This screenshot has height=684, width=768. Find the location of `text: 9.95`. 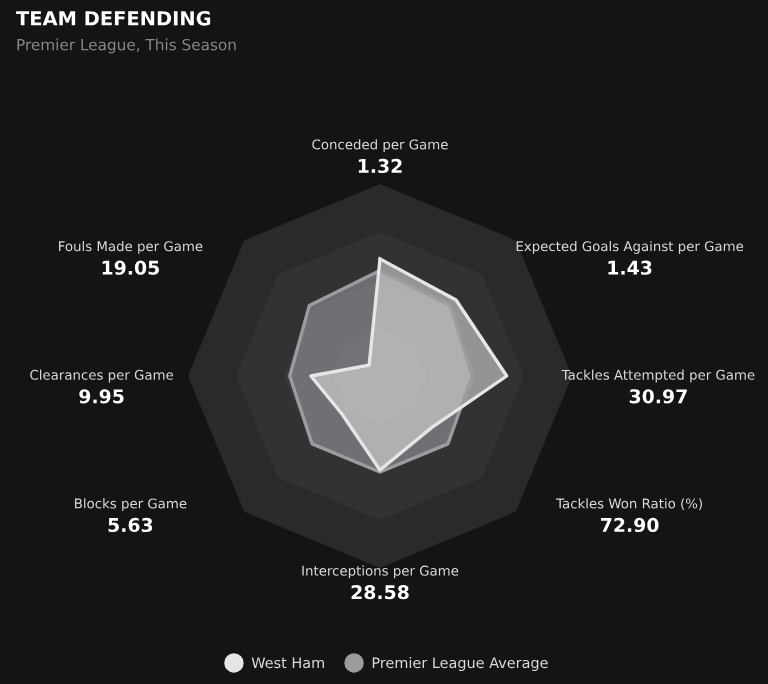

text: 9.95 is located at coordinates (101, 396).